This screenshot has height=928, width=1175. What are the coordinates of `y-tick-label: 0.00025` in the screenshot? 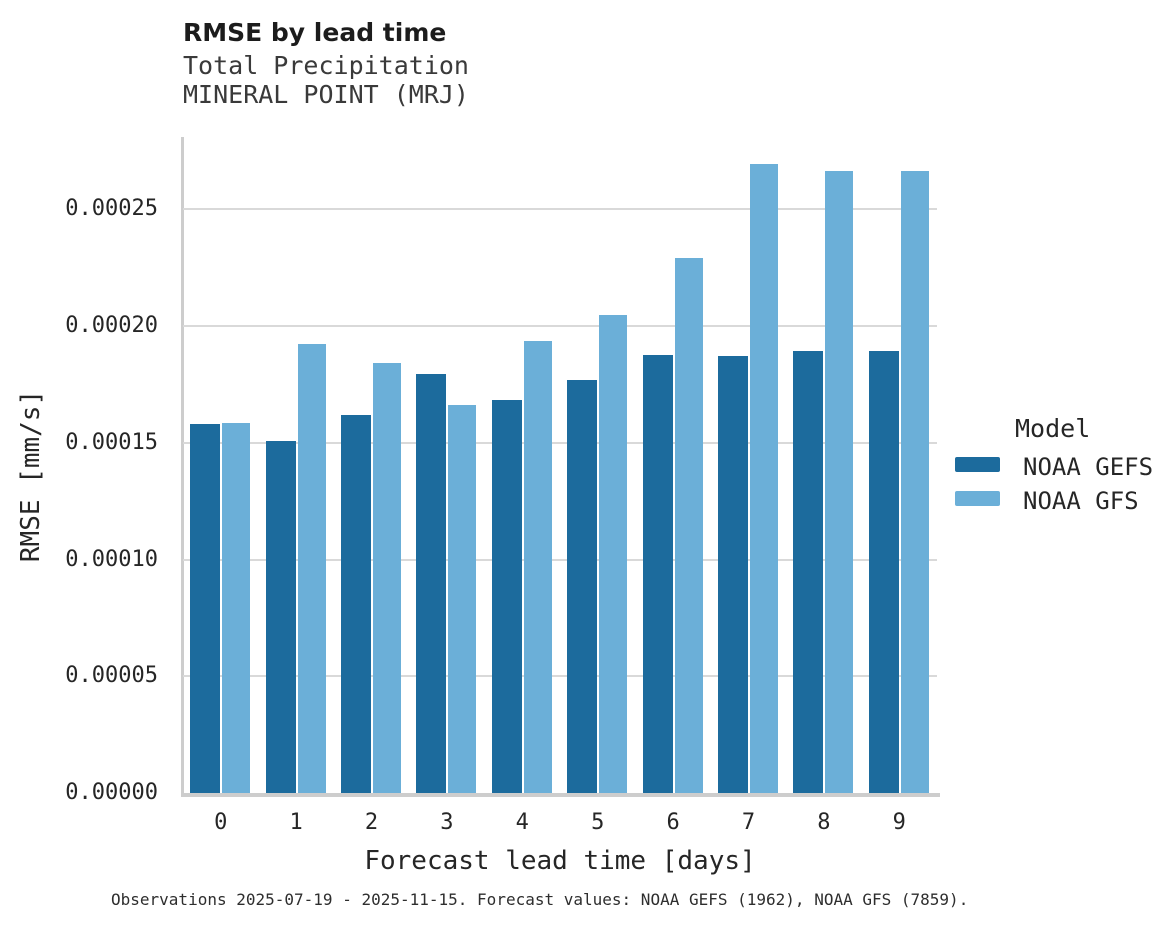 It's located at (111, 209).